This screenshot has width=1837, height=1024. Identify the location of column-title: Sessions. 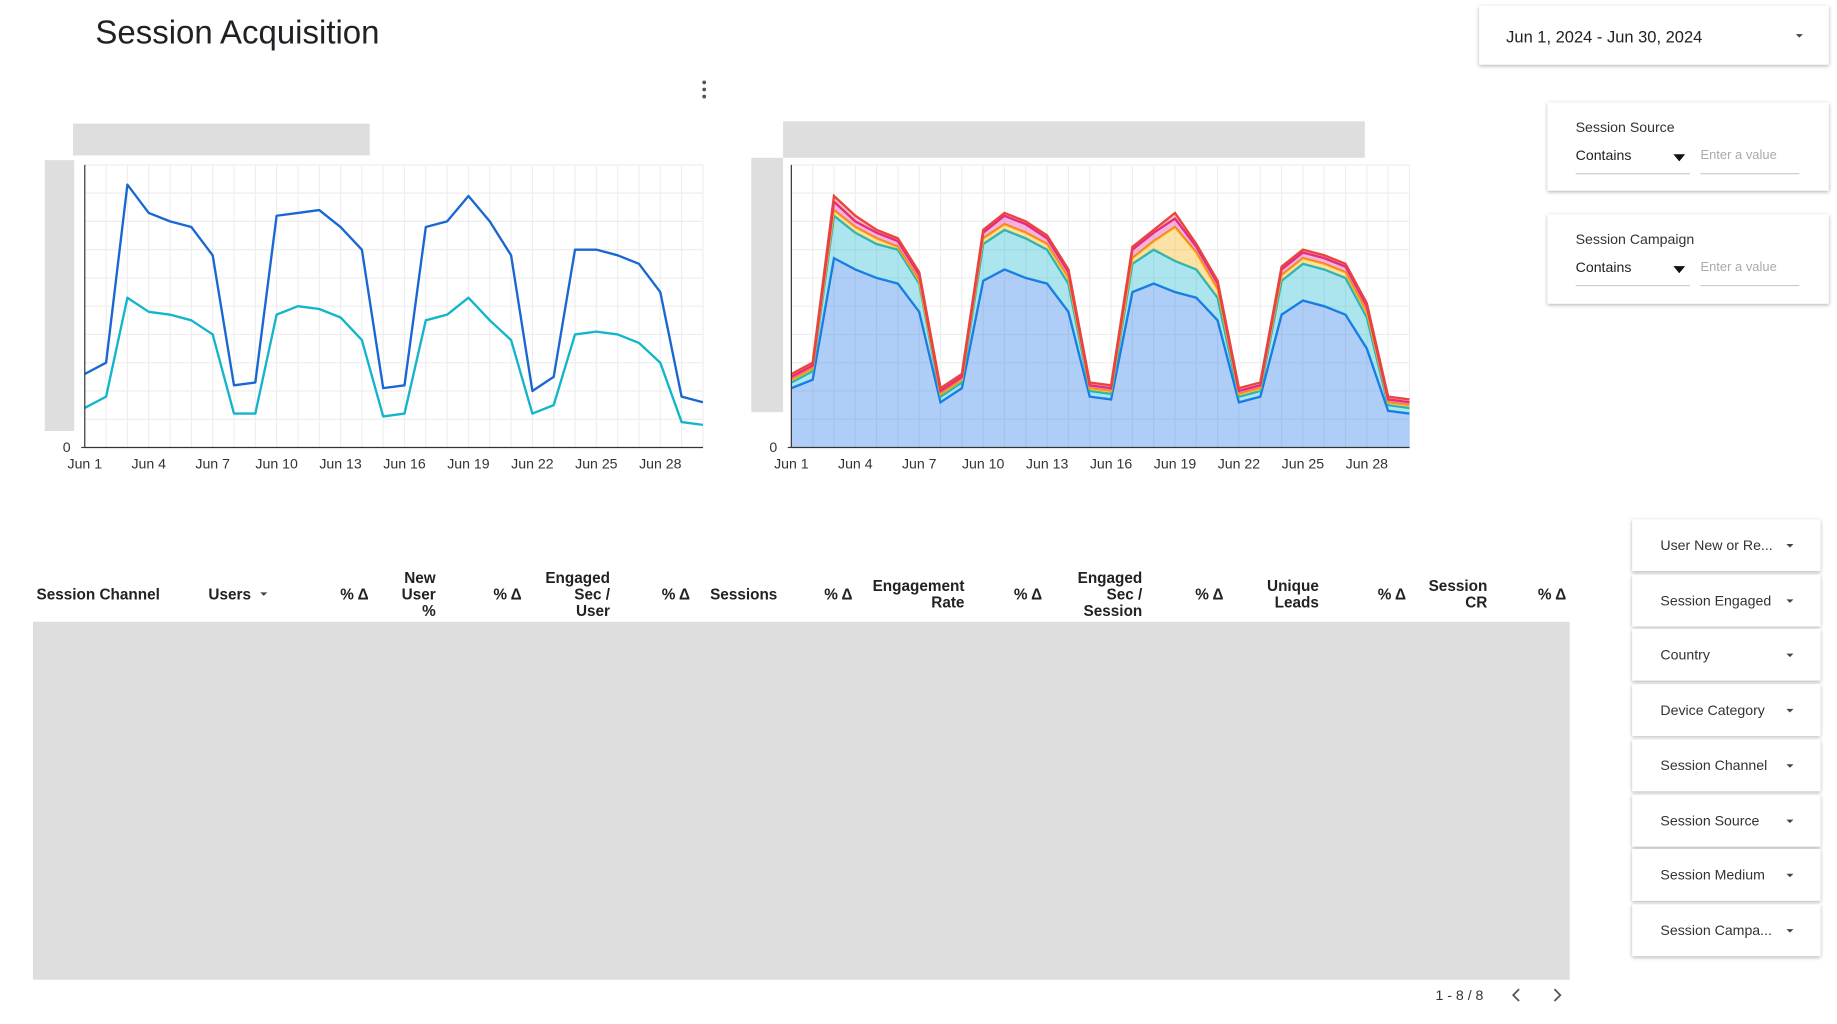
(744, 594).